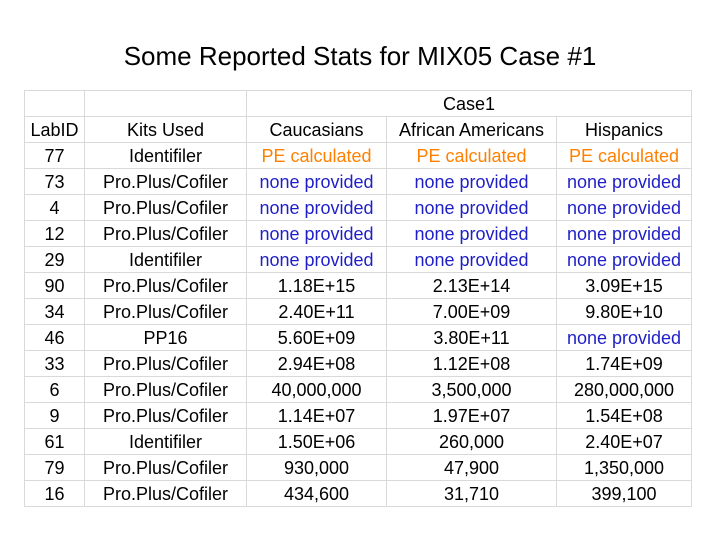 The height and width of the screenshot is (540, 720). I want to click on african-americans-cell: 3.80E+11, so click(471, 337).